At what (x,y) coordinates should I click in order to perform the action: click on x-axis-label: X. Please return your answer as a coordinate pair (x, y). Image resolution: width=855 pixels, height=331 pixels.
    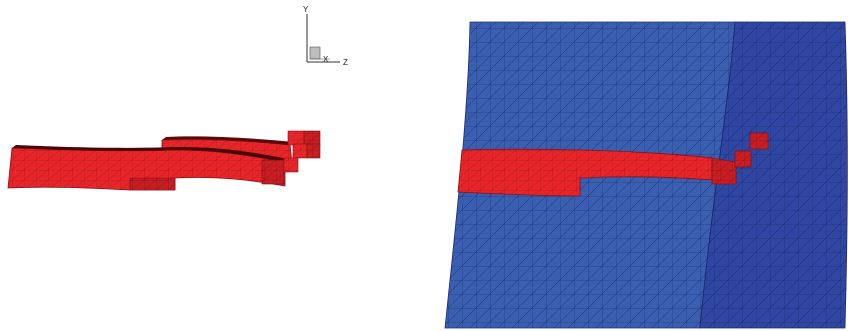
    Looking at the image, I should click on (326, 59).